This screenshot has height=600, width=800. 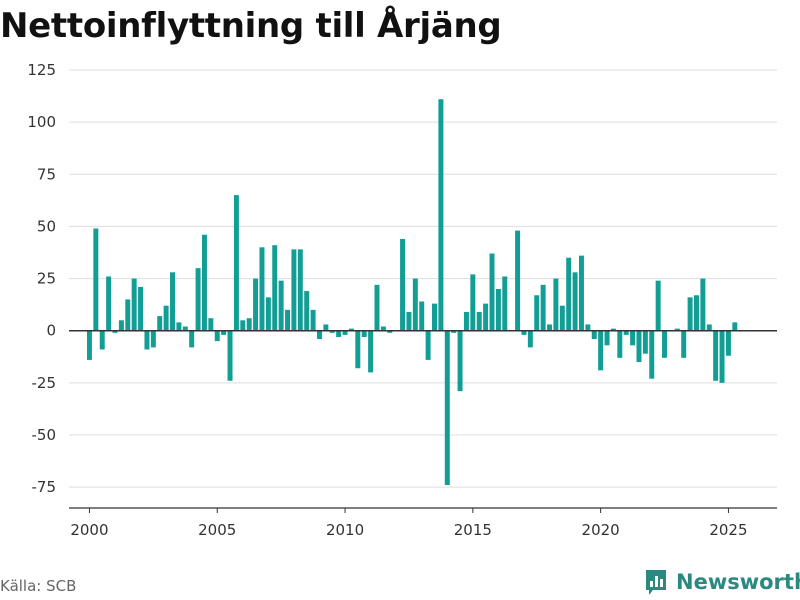 I want to click on x-tick-label: 2020, so click(x=601, y=530).